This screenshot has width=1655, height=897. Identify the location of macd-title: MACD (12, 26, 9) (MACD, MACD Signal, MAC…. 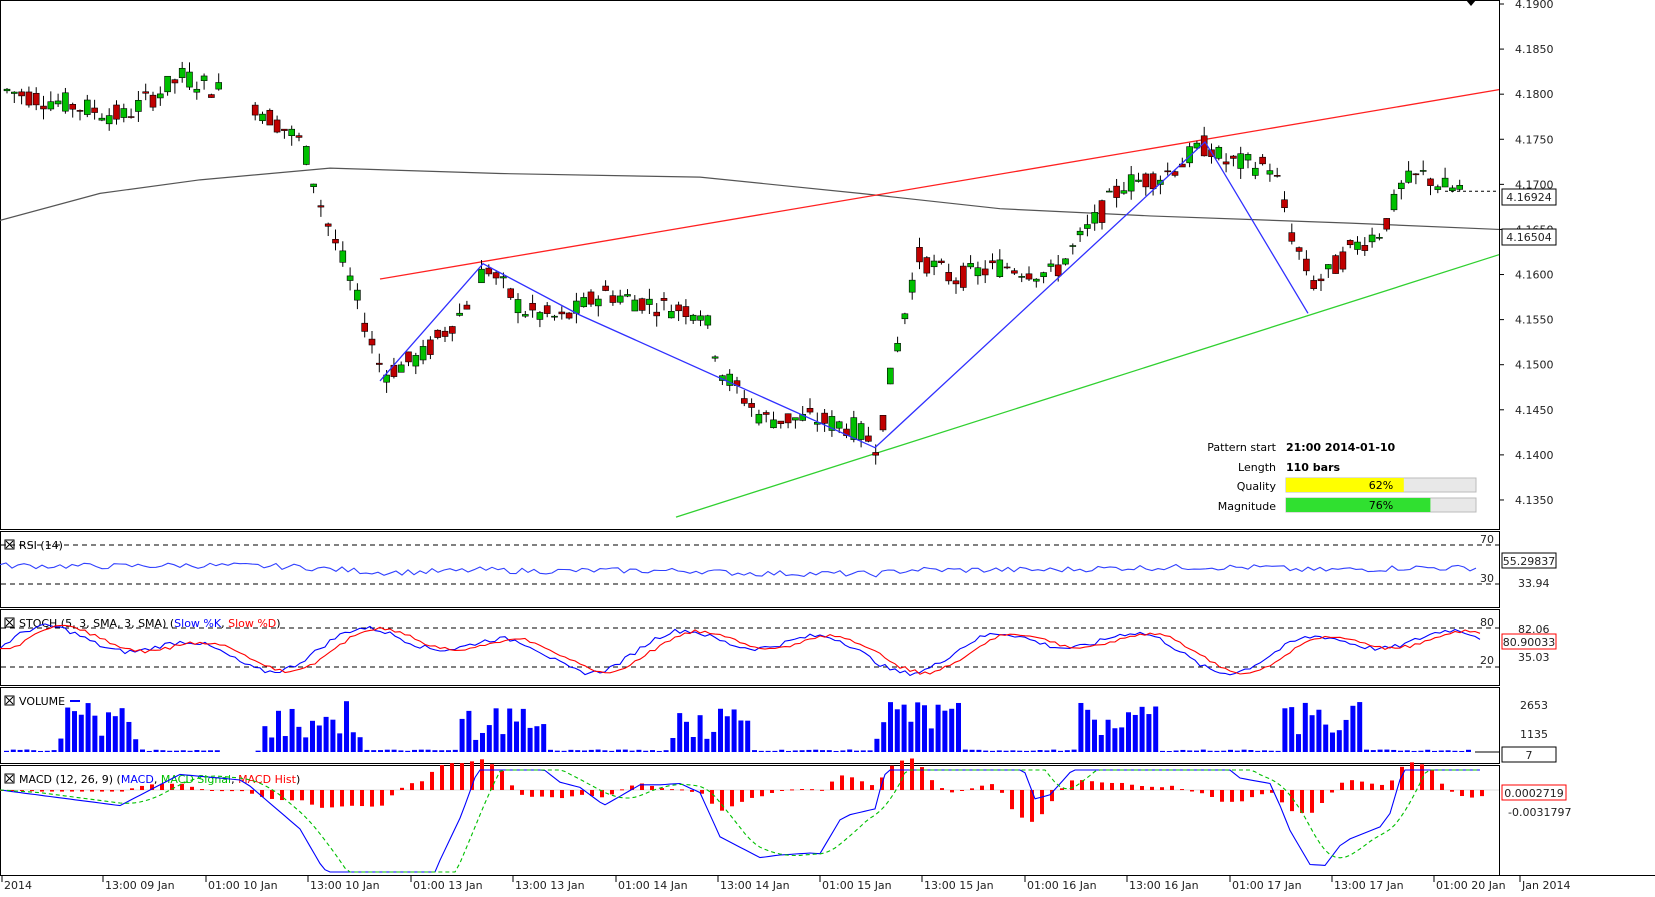
(159, 779).